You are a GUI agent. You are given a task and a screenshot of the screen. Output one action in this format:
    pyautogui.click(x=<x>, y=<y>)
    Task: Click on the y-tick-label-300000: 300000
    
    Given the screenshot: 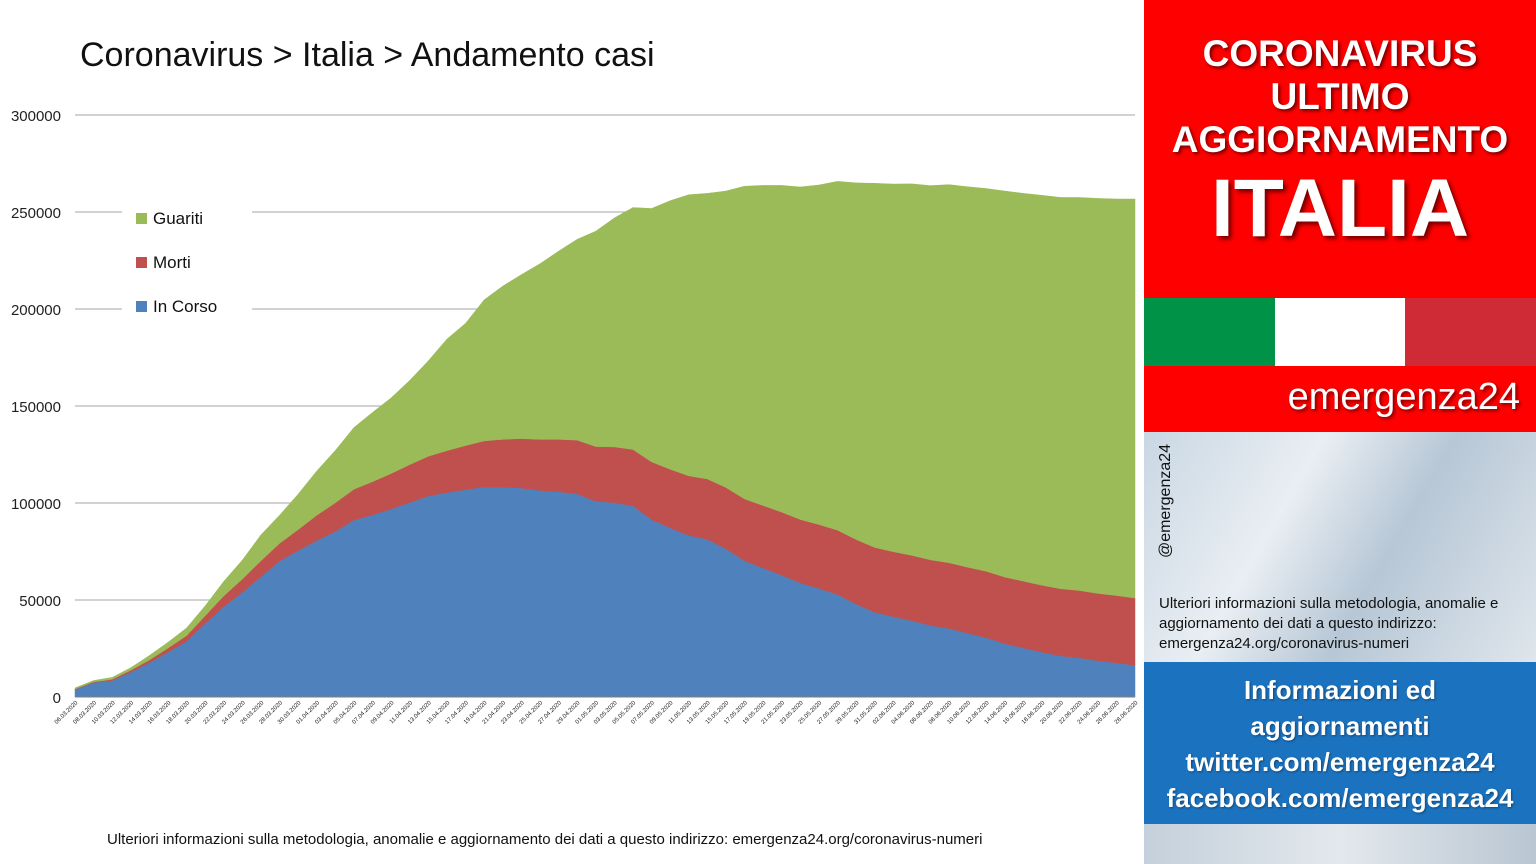 What is the action you would take?
    pyautogui.click(x=36, y=116)
    